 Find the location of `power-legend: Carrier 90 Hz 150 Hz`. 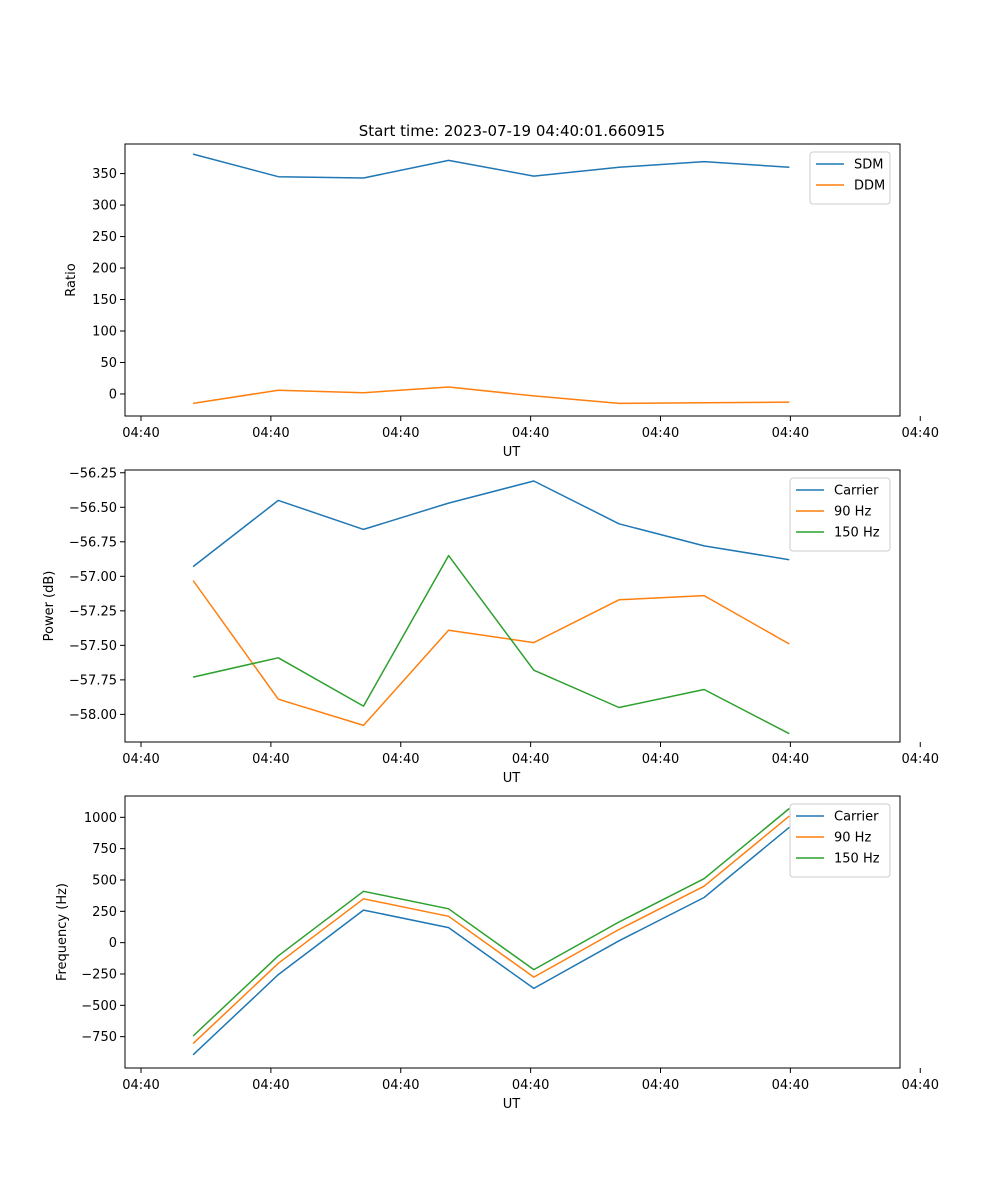

power-legend: Carrier 90 Hz 150 Hz is located at coordinates (840, 514).